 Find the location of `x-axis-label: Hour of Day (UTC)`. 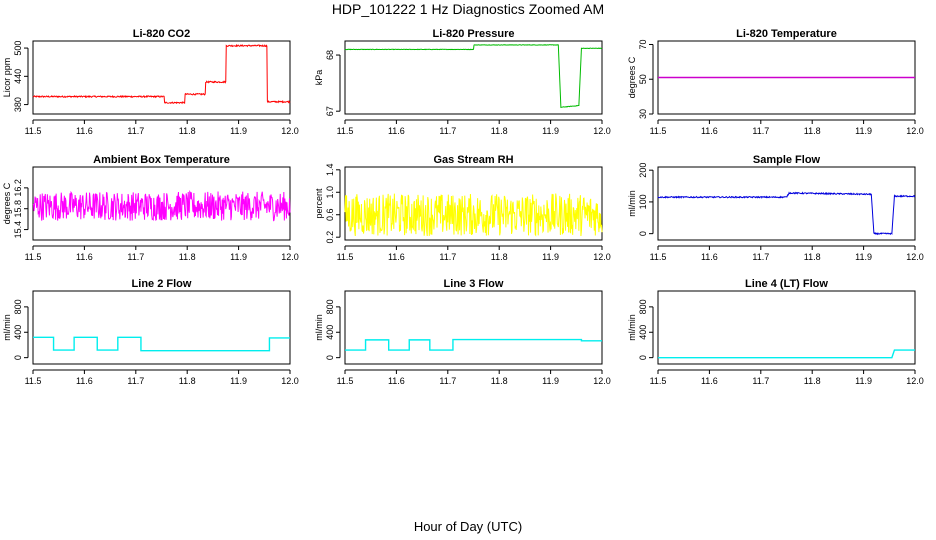

x-axis-label: Hour of Day (UTC) is located at coordinates (468, 526).